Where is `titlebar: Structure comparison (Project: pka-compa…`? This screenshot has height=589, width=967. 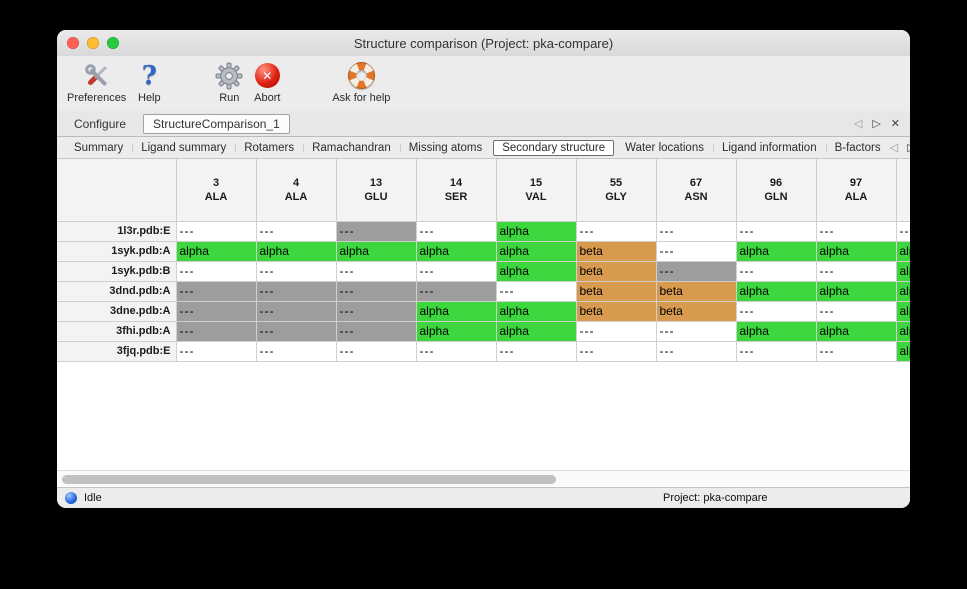
titlebar: Structure comparison (Project: pka-compa… is located at coordinates (483, 43).